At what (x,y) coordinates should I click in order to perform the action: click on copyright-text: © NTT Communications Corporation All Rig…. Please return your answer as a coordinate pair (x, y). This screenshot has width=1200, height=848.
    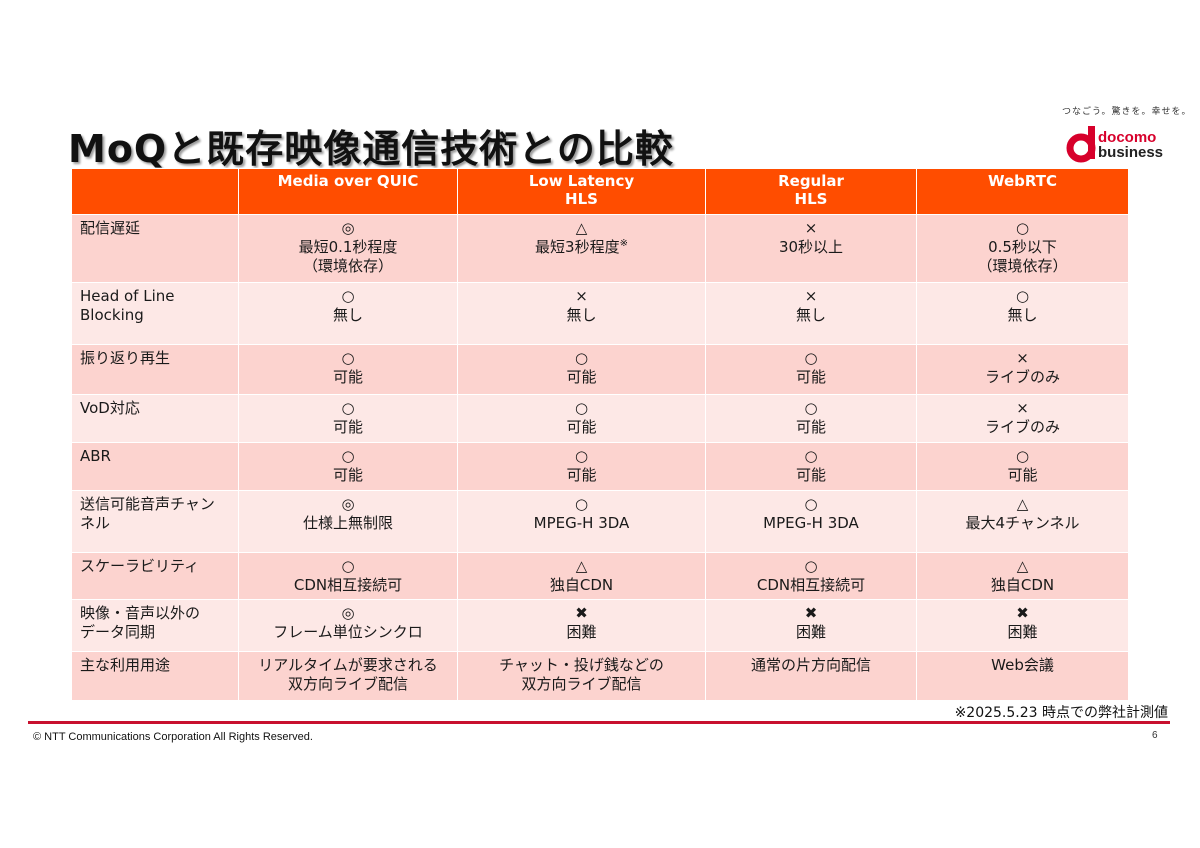
    Looking at the image, I should click on (173, 737).